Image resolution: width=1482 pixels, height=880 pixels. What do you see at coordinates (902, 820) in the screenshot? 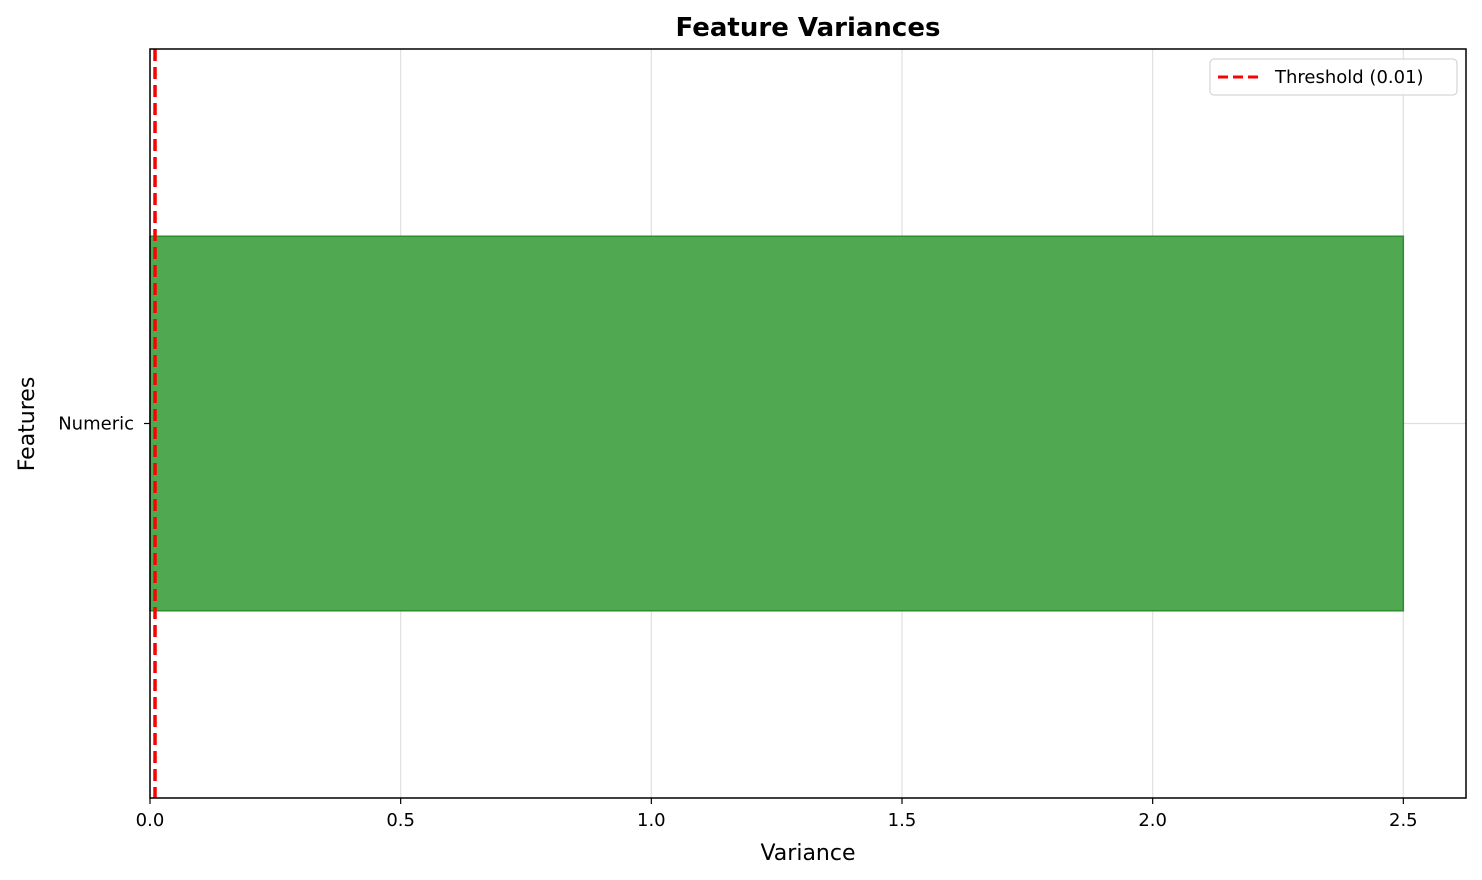
I see `x-tick-label: 1.5` at bounding box center [902, 820].